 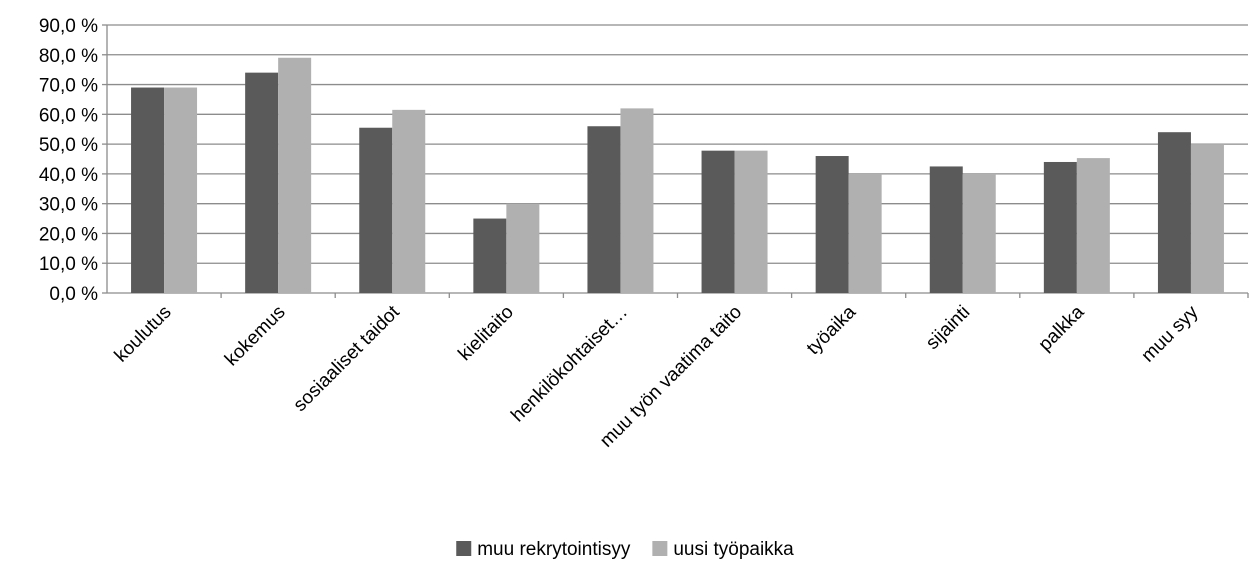 I want to click on category-label: koulutus, so click(x=143, y=334).